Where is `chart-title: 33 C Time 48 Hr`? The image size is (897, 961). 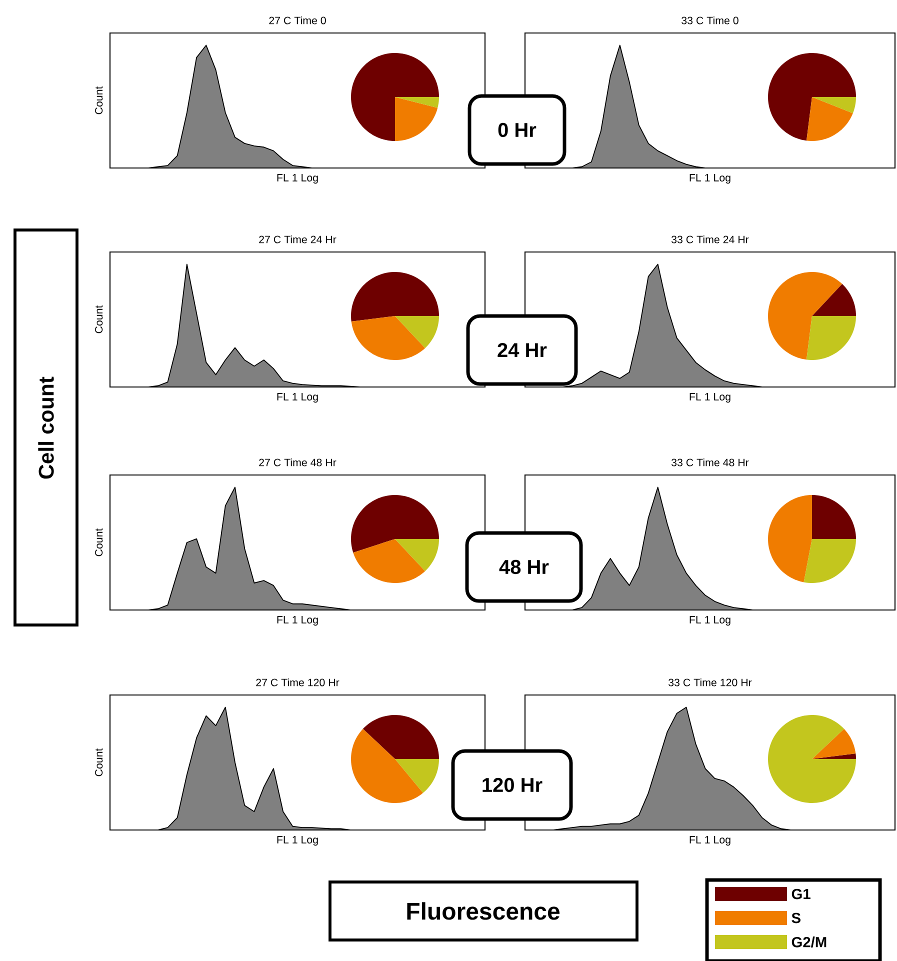 chart-title: 33 C Time 48 Hr is located at coordinates (710, 462).